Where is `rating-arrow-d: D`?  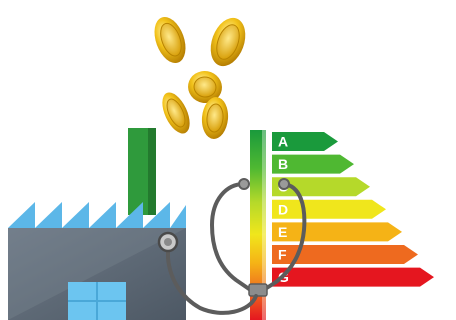 rating-arrow-d: D is located at coordinates (329, 209).